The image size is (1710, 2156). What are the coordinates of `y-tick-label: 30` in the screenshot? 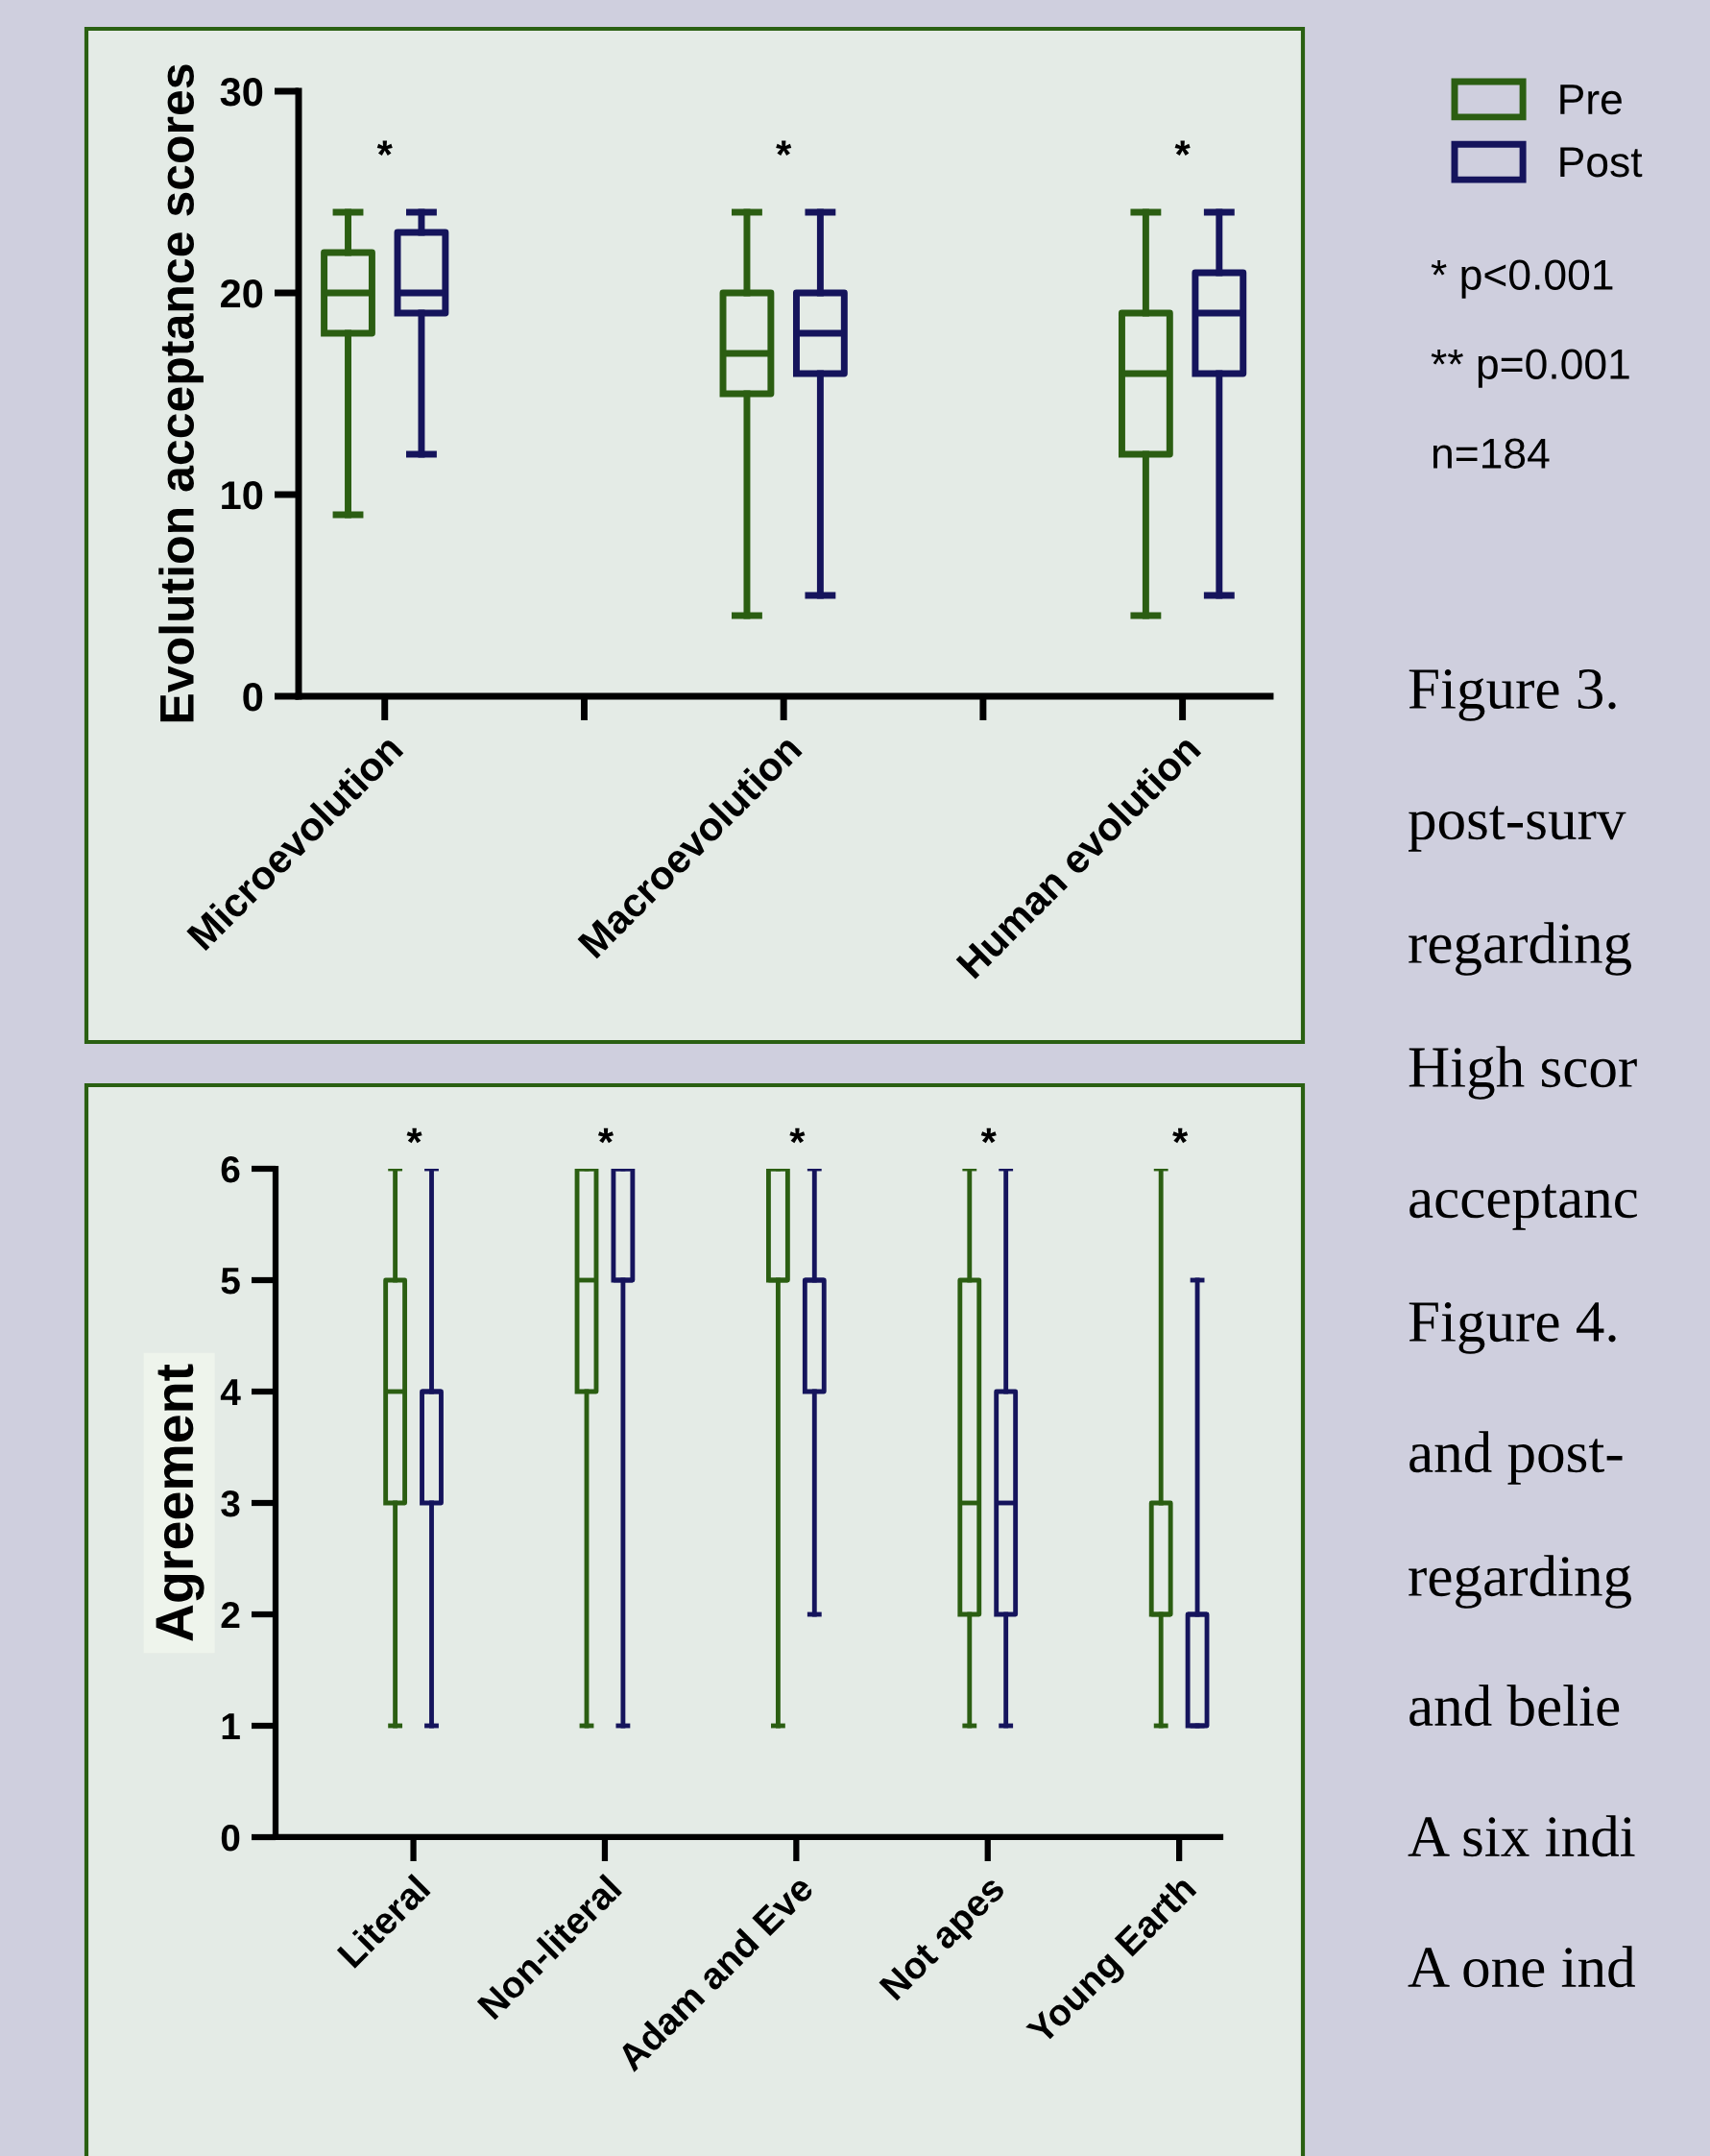 It's located at (241, 93).